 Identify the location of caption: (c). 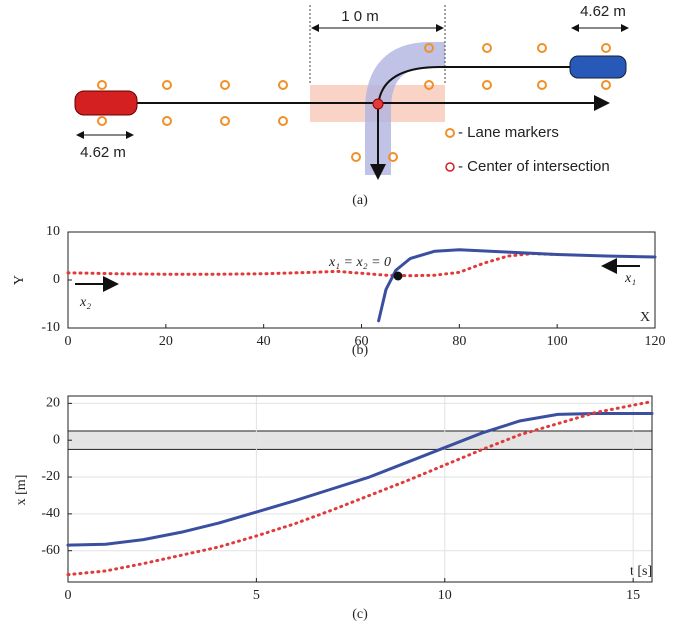
(360, 614).